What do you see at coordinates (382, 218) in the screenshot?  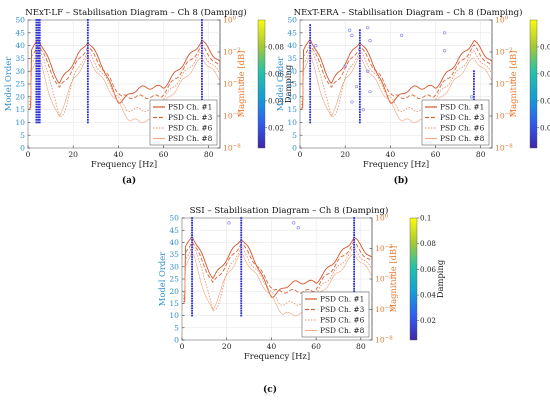 I see `y-right-tick-label: 100` at bounding box center [382, 218].